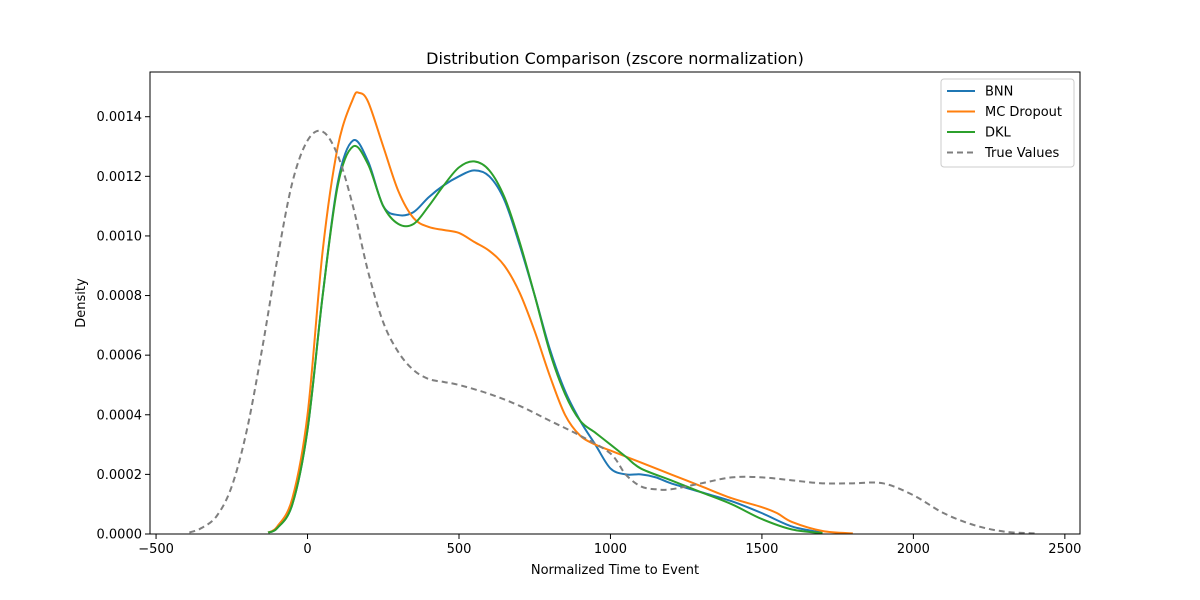 The height and width of the screenshot is (600, 1200). Describe the element at coordinates (761, 549) in the screenshot. I see `x-tick-label: 1500` at that location.